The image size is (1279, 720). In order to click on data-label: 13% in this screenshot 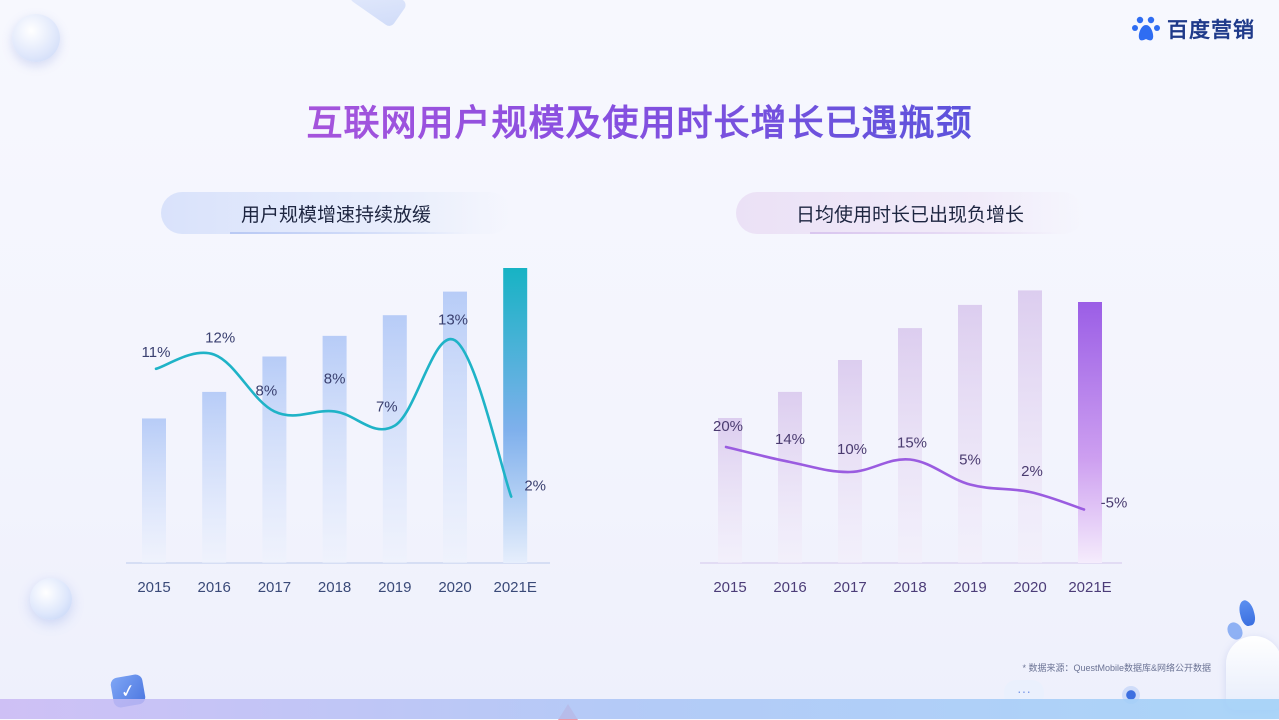, I will do `click(453, 319)`.